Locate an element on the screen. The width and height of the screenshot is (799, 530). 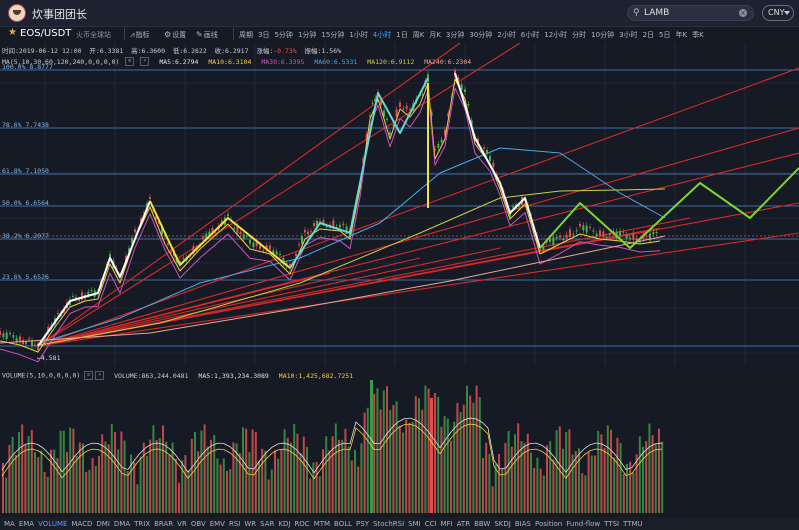
indicator-tab: MA is located at coordinates (9, 524).